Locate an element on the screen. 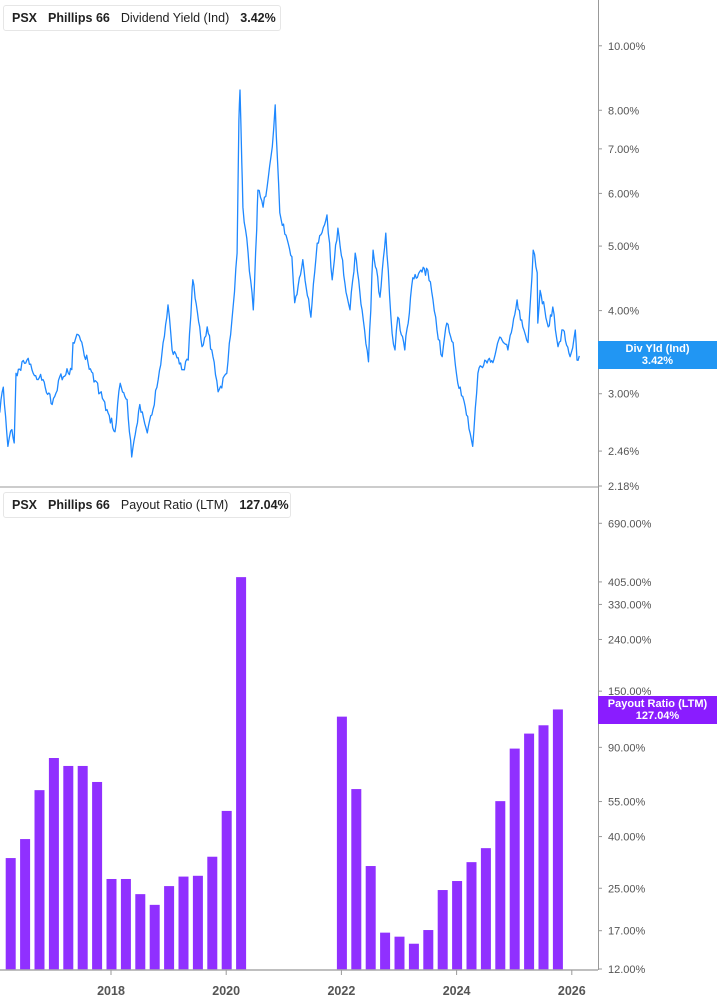  x-tick-label: 2026 is located at coordinates (572, 991).